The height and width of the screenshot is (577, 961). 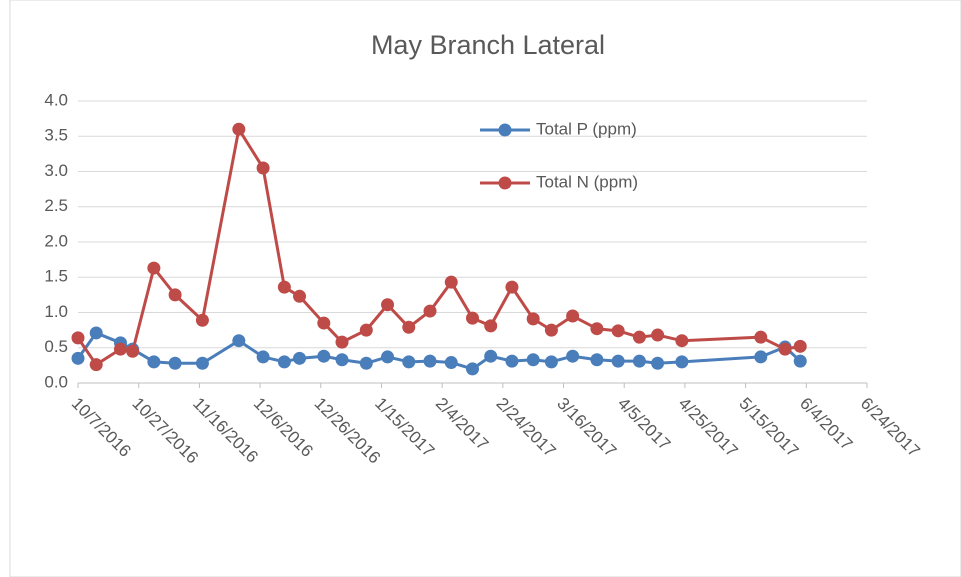 I want to click on y-tick-label: 1.5, so click(x=56, y=276).